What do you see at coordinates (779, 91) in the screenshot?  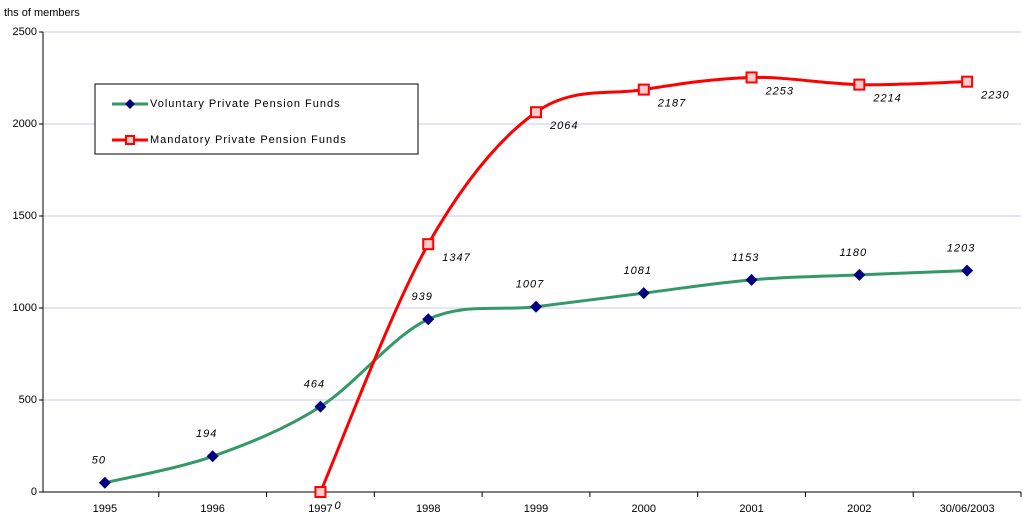 I see `data-label: 2253` at bounding box center [779, 91].